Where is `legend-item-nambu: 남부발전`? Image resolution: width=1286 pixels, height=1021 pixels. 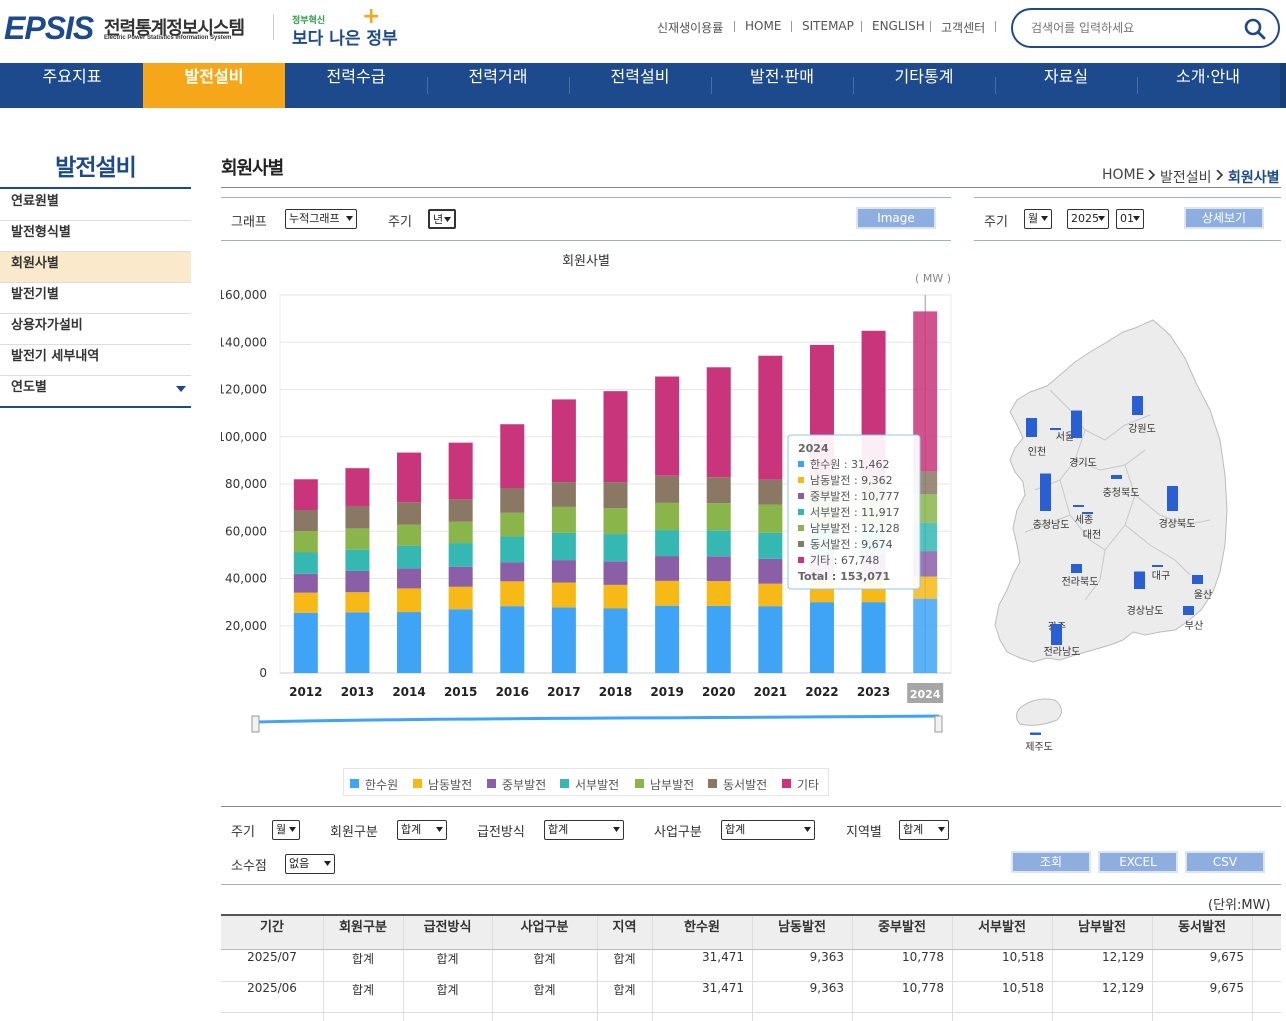
legend-item-nambu: 남부발전 is located at coordinates (672, 785).